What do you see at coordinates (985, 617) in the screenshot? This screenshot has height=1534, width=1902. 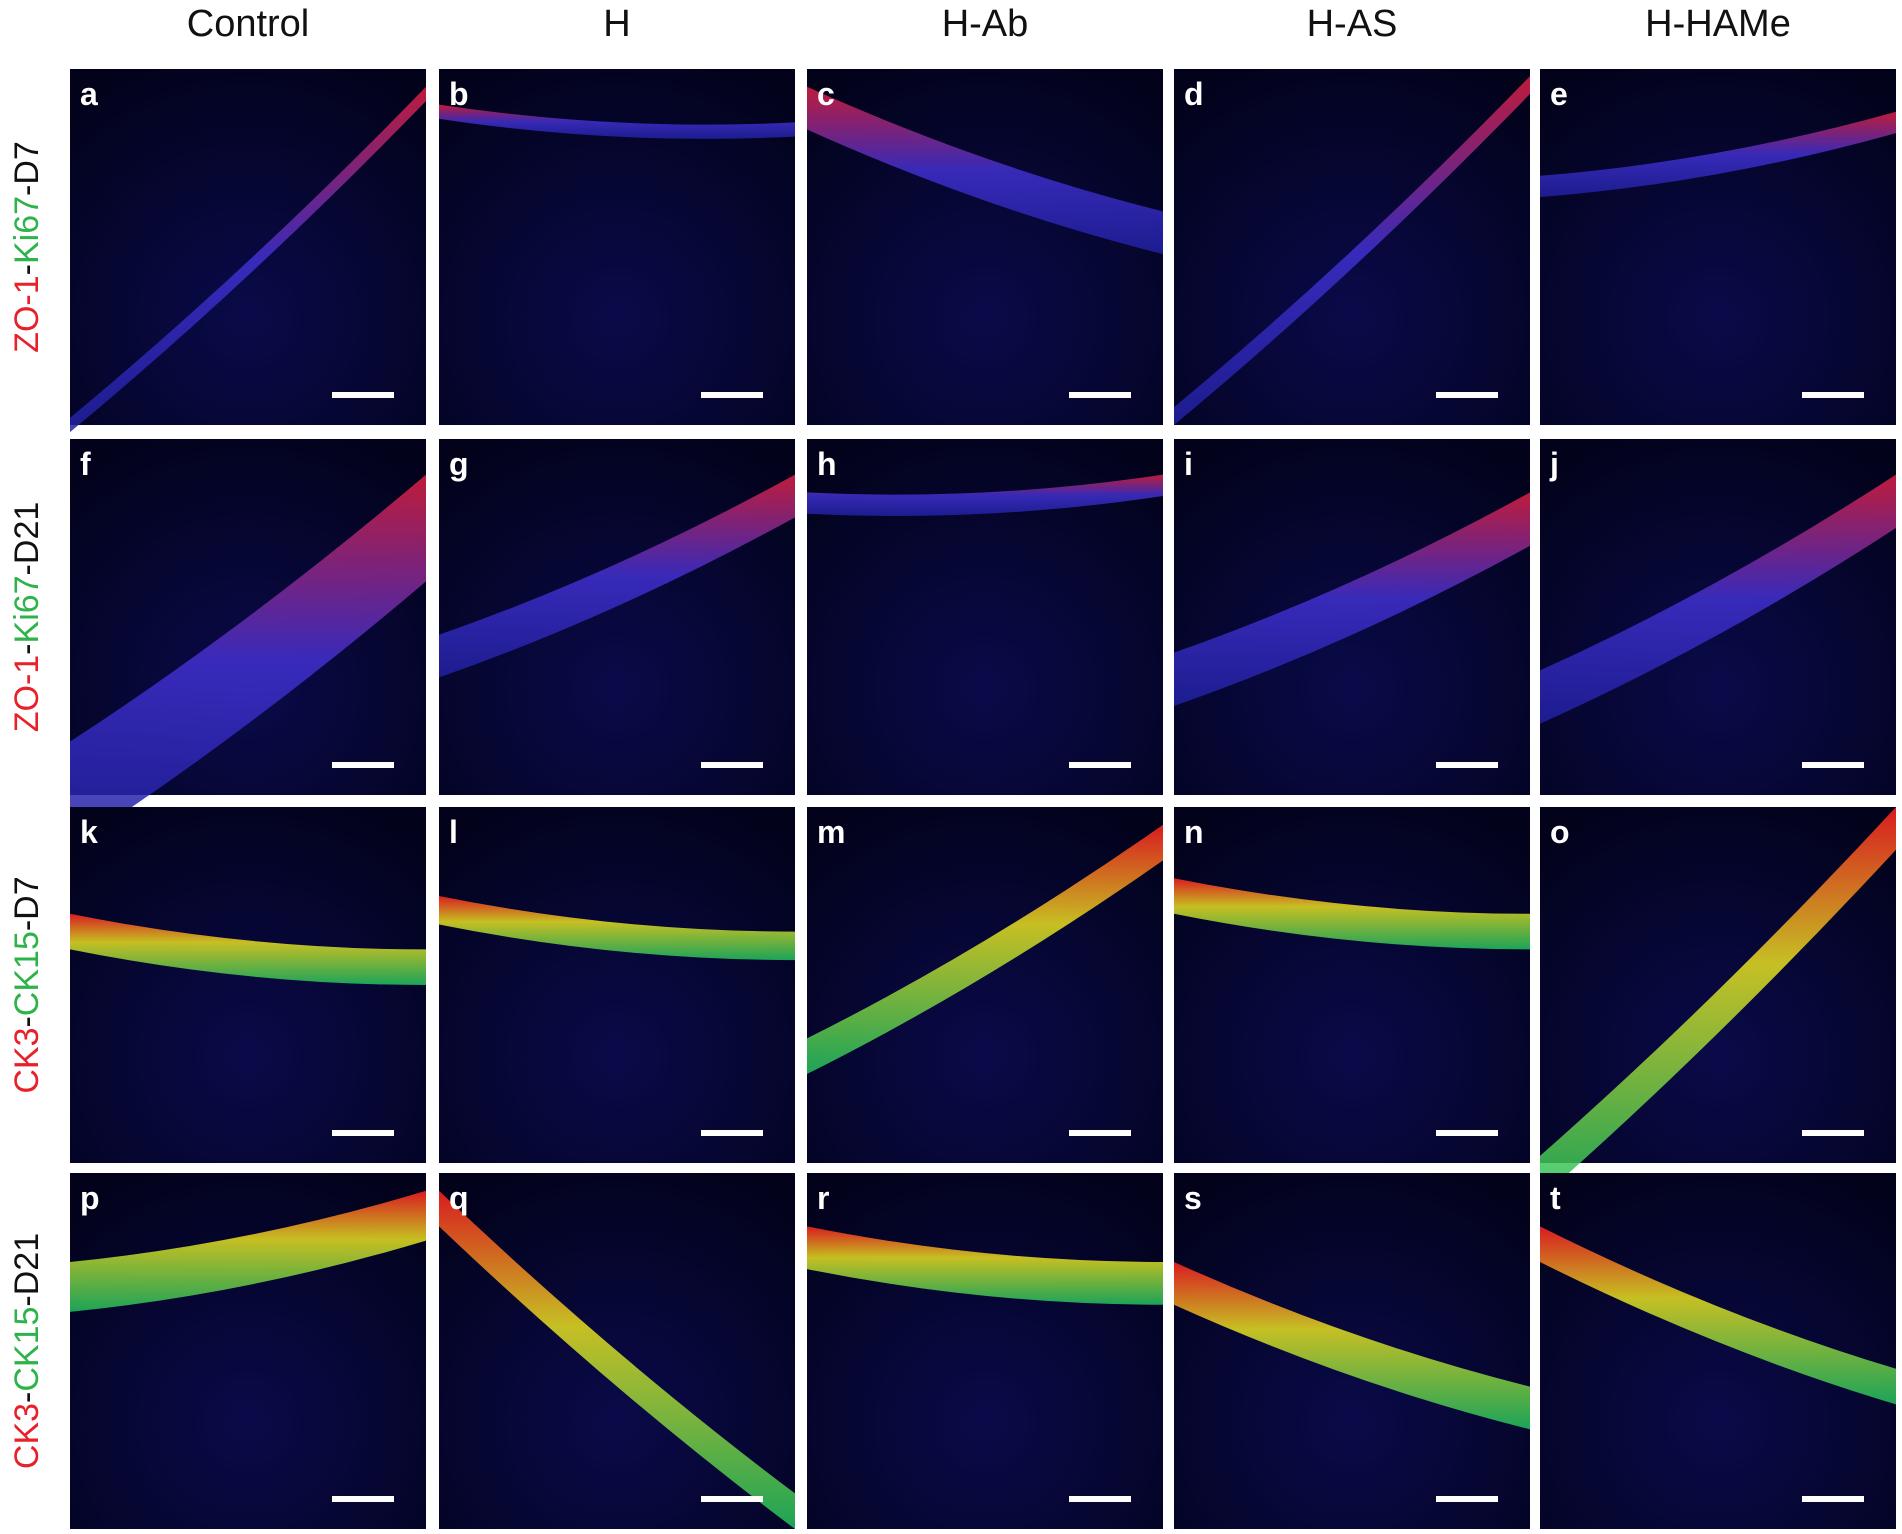 I see `micrograph-panel: h` at bounding box center [985, 617].